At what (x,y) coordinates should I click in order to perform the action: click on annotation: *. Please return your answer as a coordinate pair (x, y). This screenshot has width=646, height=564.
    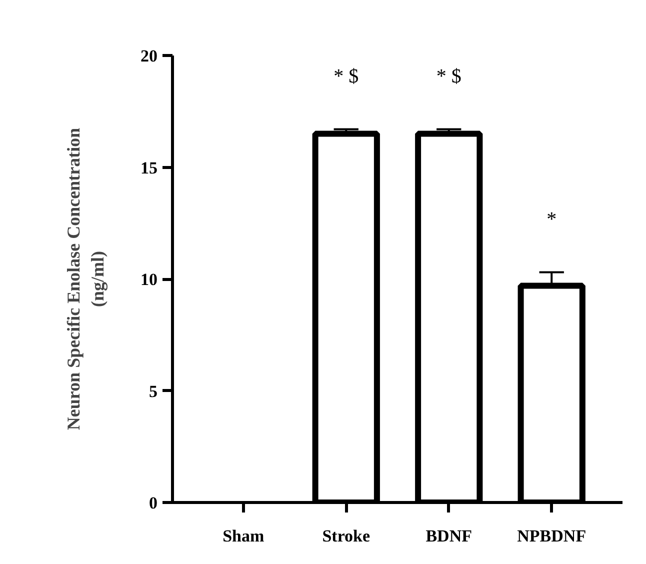
    Looking at the image, I should click on (551, 219).